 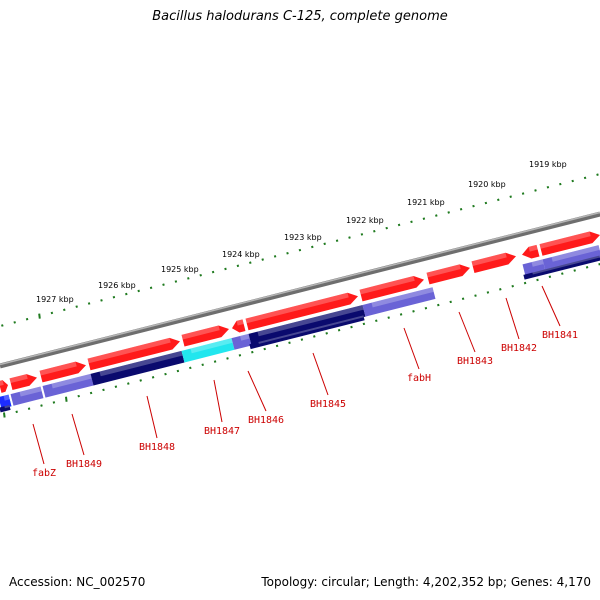 I want to click on gene-label-BH1847: BH1847, so click(x=222, y=431).